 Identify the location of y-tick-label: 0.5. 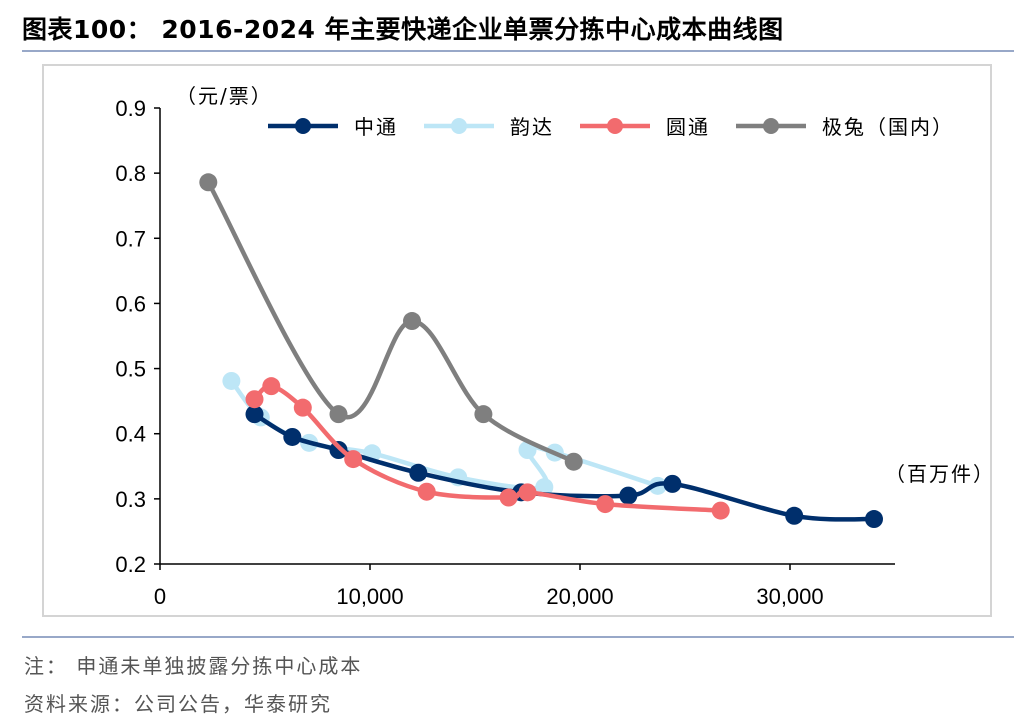
(130, 369).